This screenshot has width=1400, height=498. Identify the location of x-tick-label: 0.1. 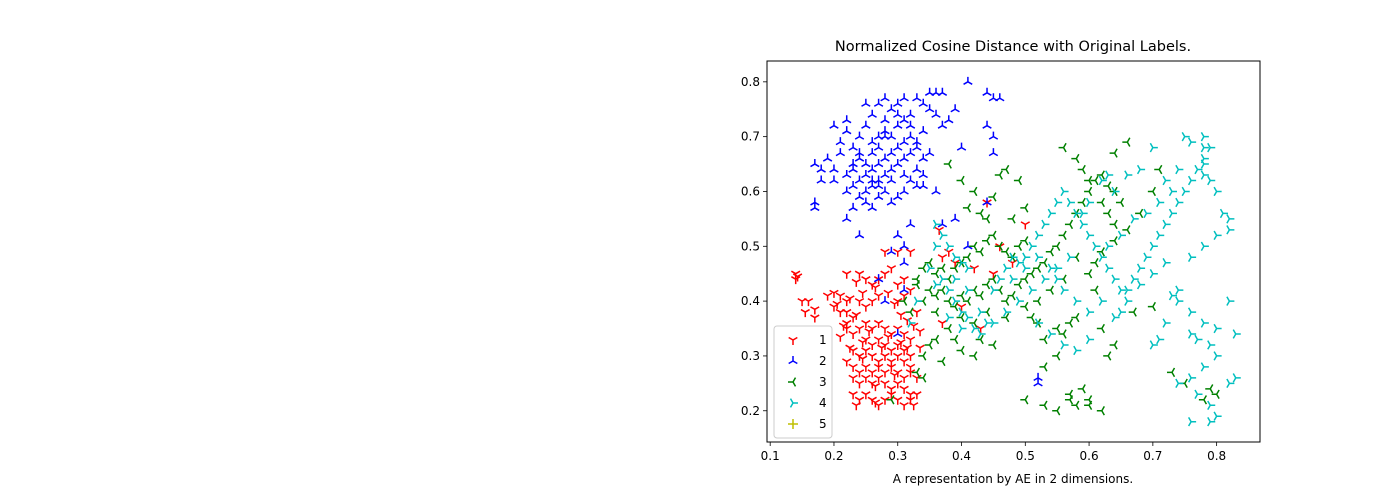
(770, 456).